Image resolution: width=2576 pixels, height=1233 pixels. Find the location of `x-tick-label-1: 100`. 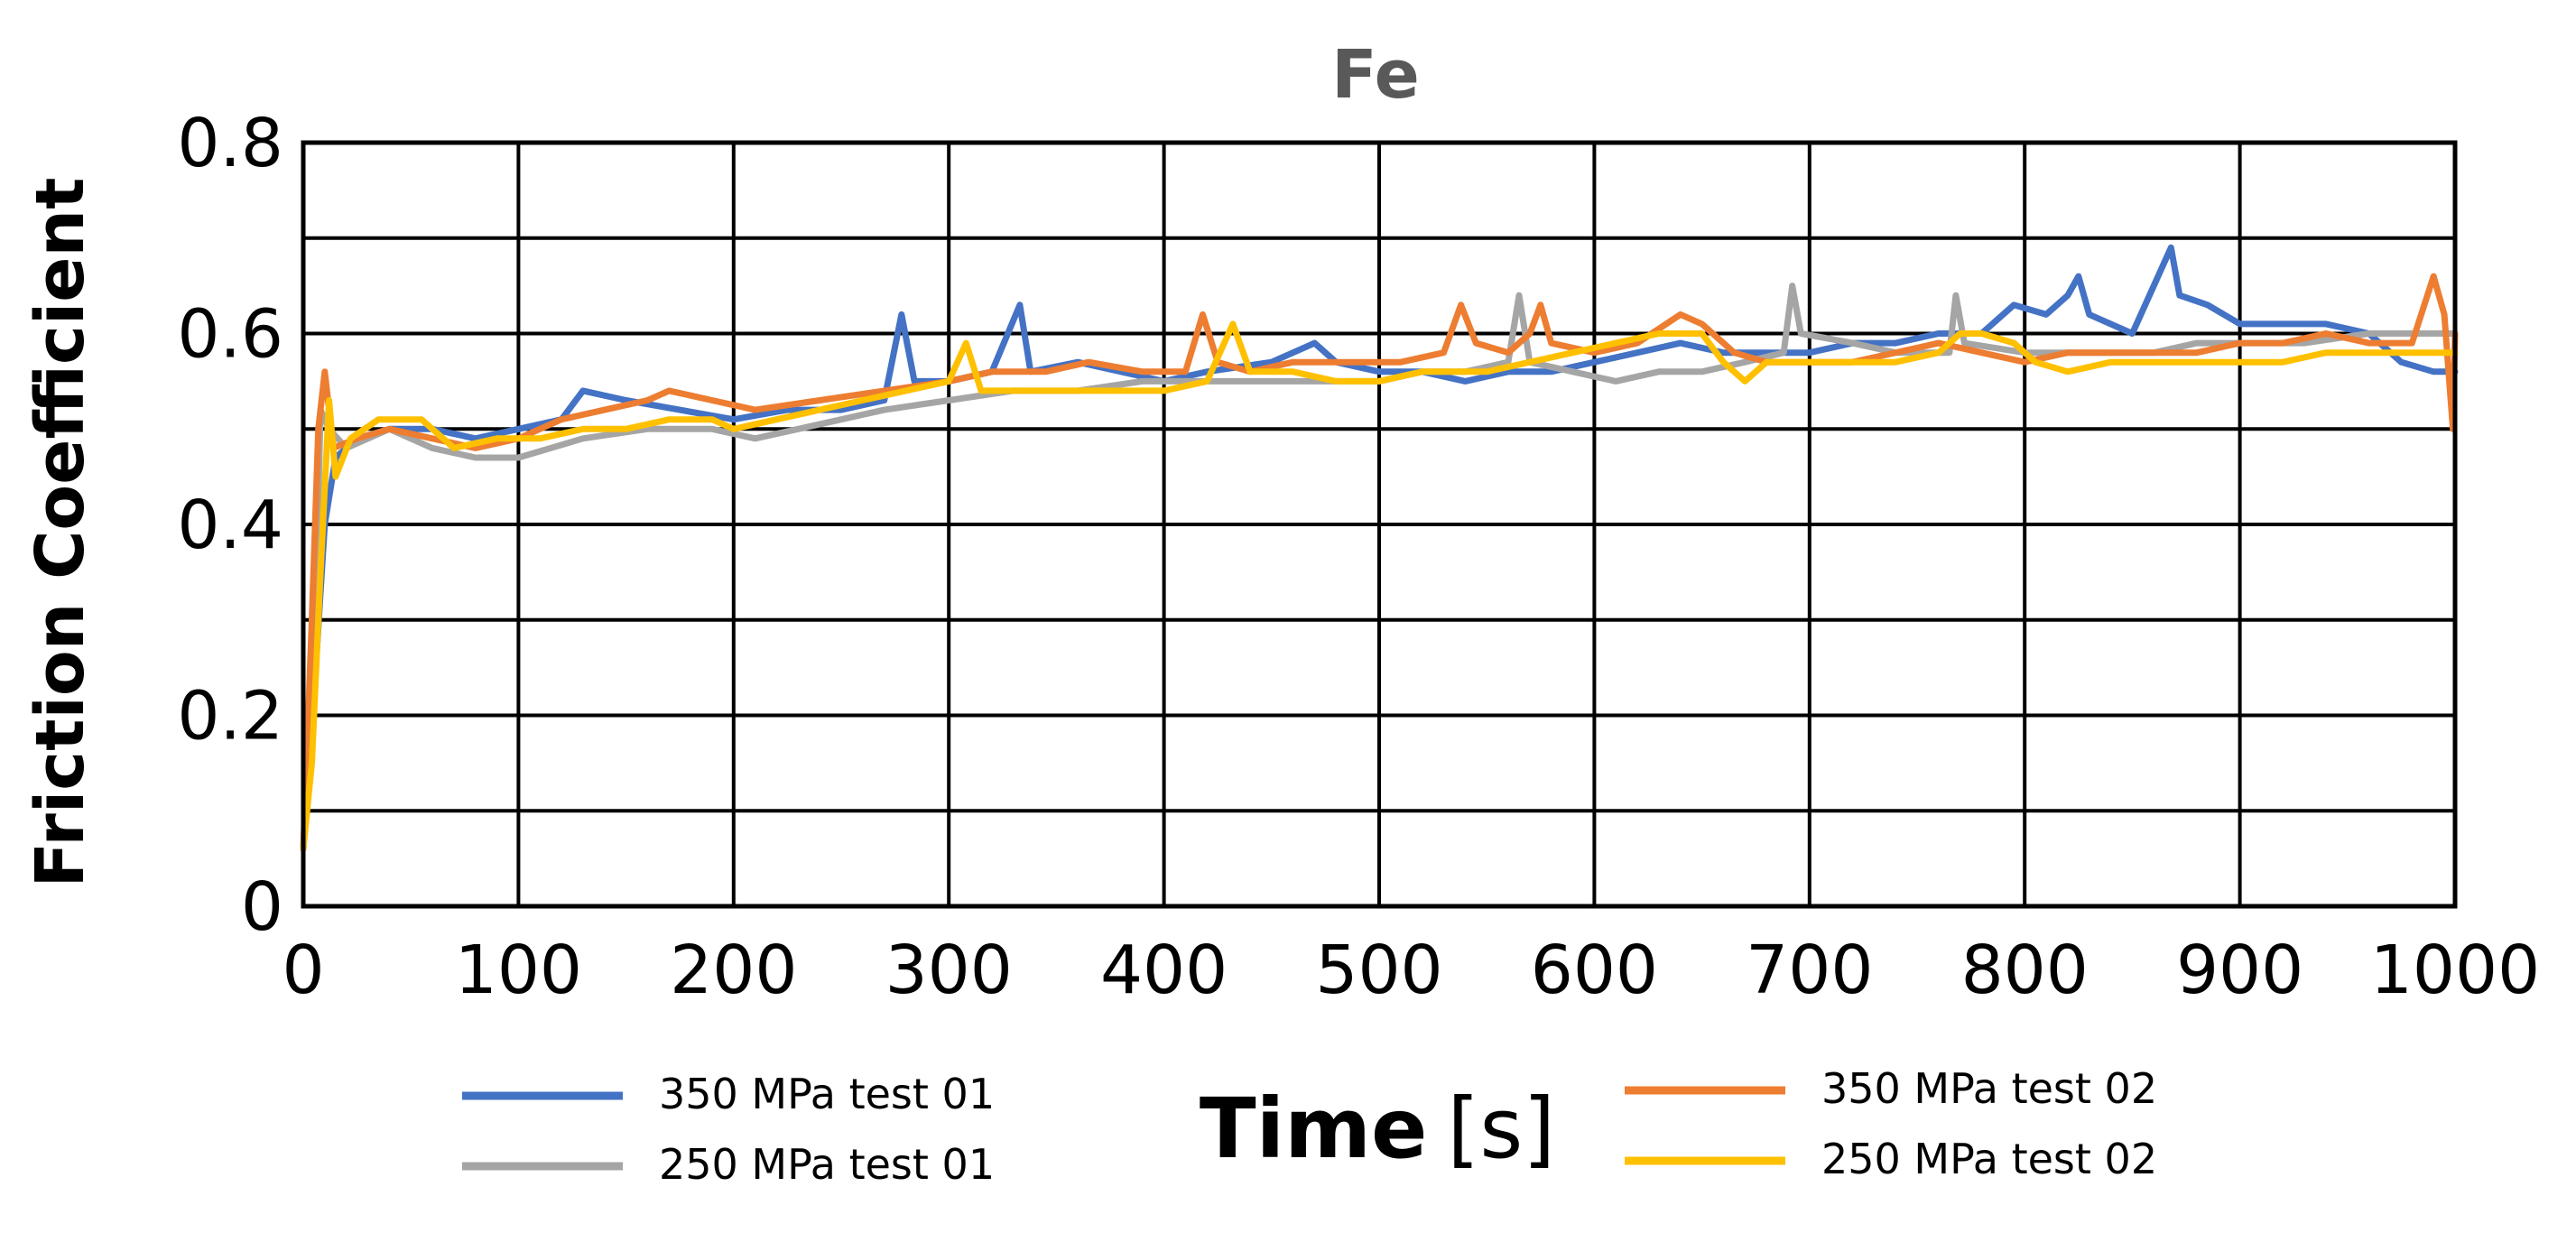

x-tick-label-1: 100 is located at coordinates (518, 970).